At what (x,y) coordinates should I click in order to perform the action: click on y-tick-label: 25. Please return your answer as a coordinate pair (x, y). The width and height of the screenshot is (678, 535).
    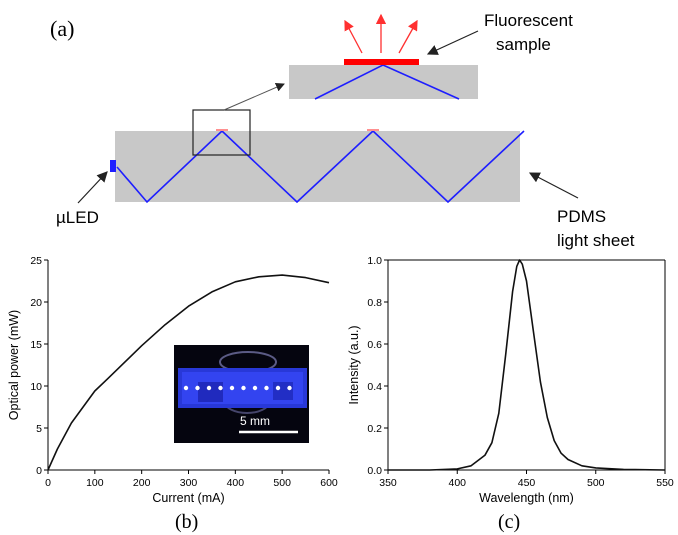
    Looking at the image, I should click on (36, 261).